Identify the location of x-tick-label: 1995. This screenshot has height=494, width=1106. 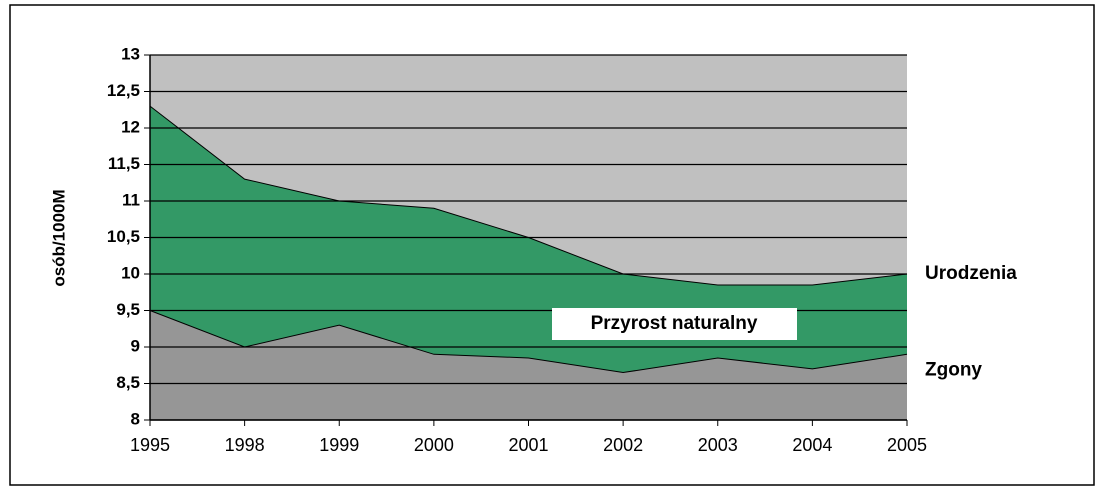
(150, 445).